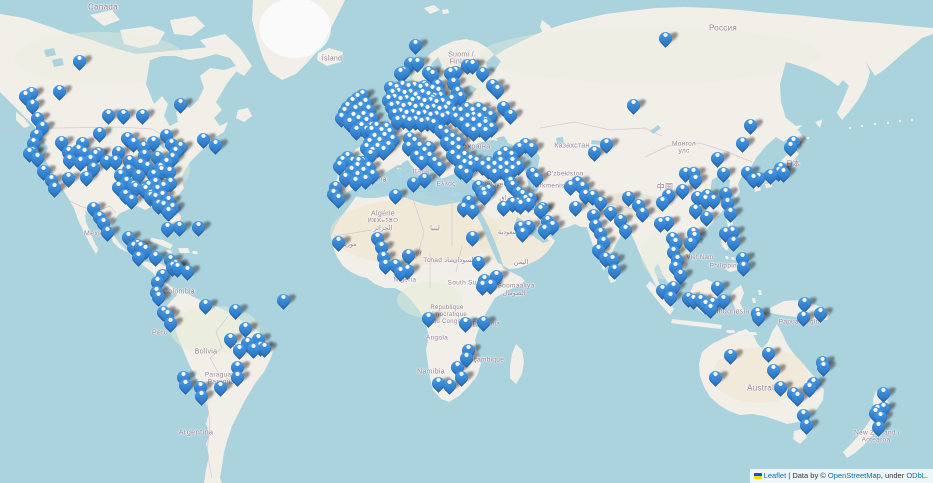 Image resolution: width=933 pixels, height=483 pixels. I want to click on osm-link: OpenStreetMap, so click(854, 475).